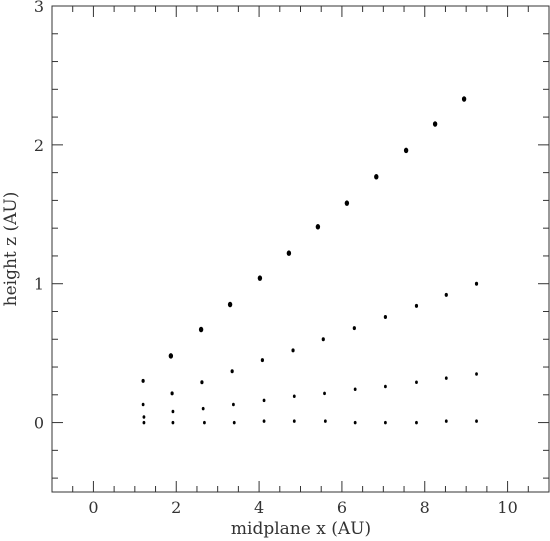 The width and height of the screenshot is (550, 541). What do you see at coordinates (342, 507) in the screenshot?
I see `x-tick-label: 6` at bounding box center [342, 507].